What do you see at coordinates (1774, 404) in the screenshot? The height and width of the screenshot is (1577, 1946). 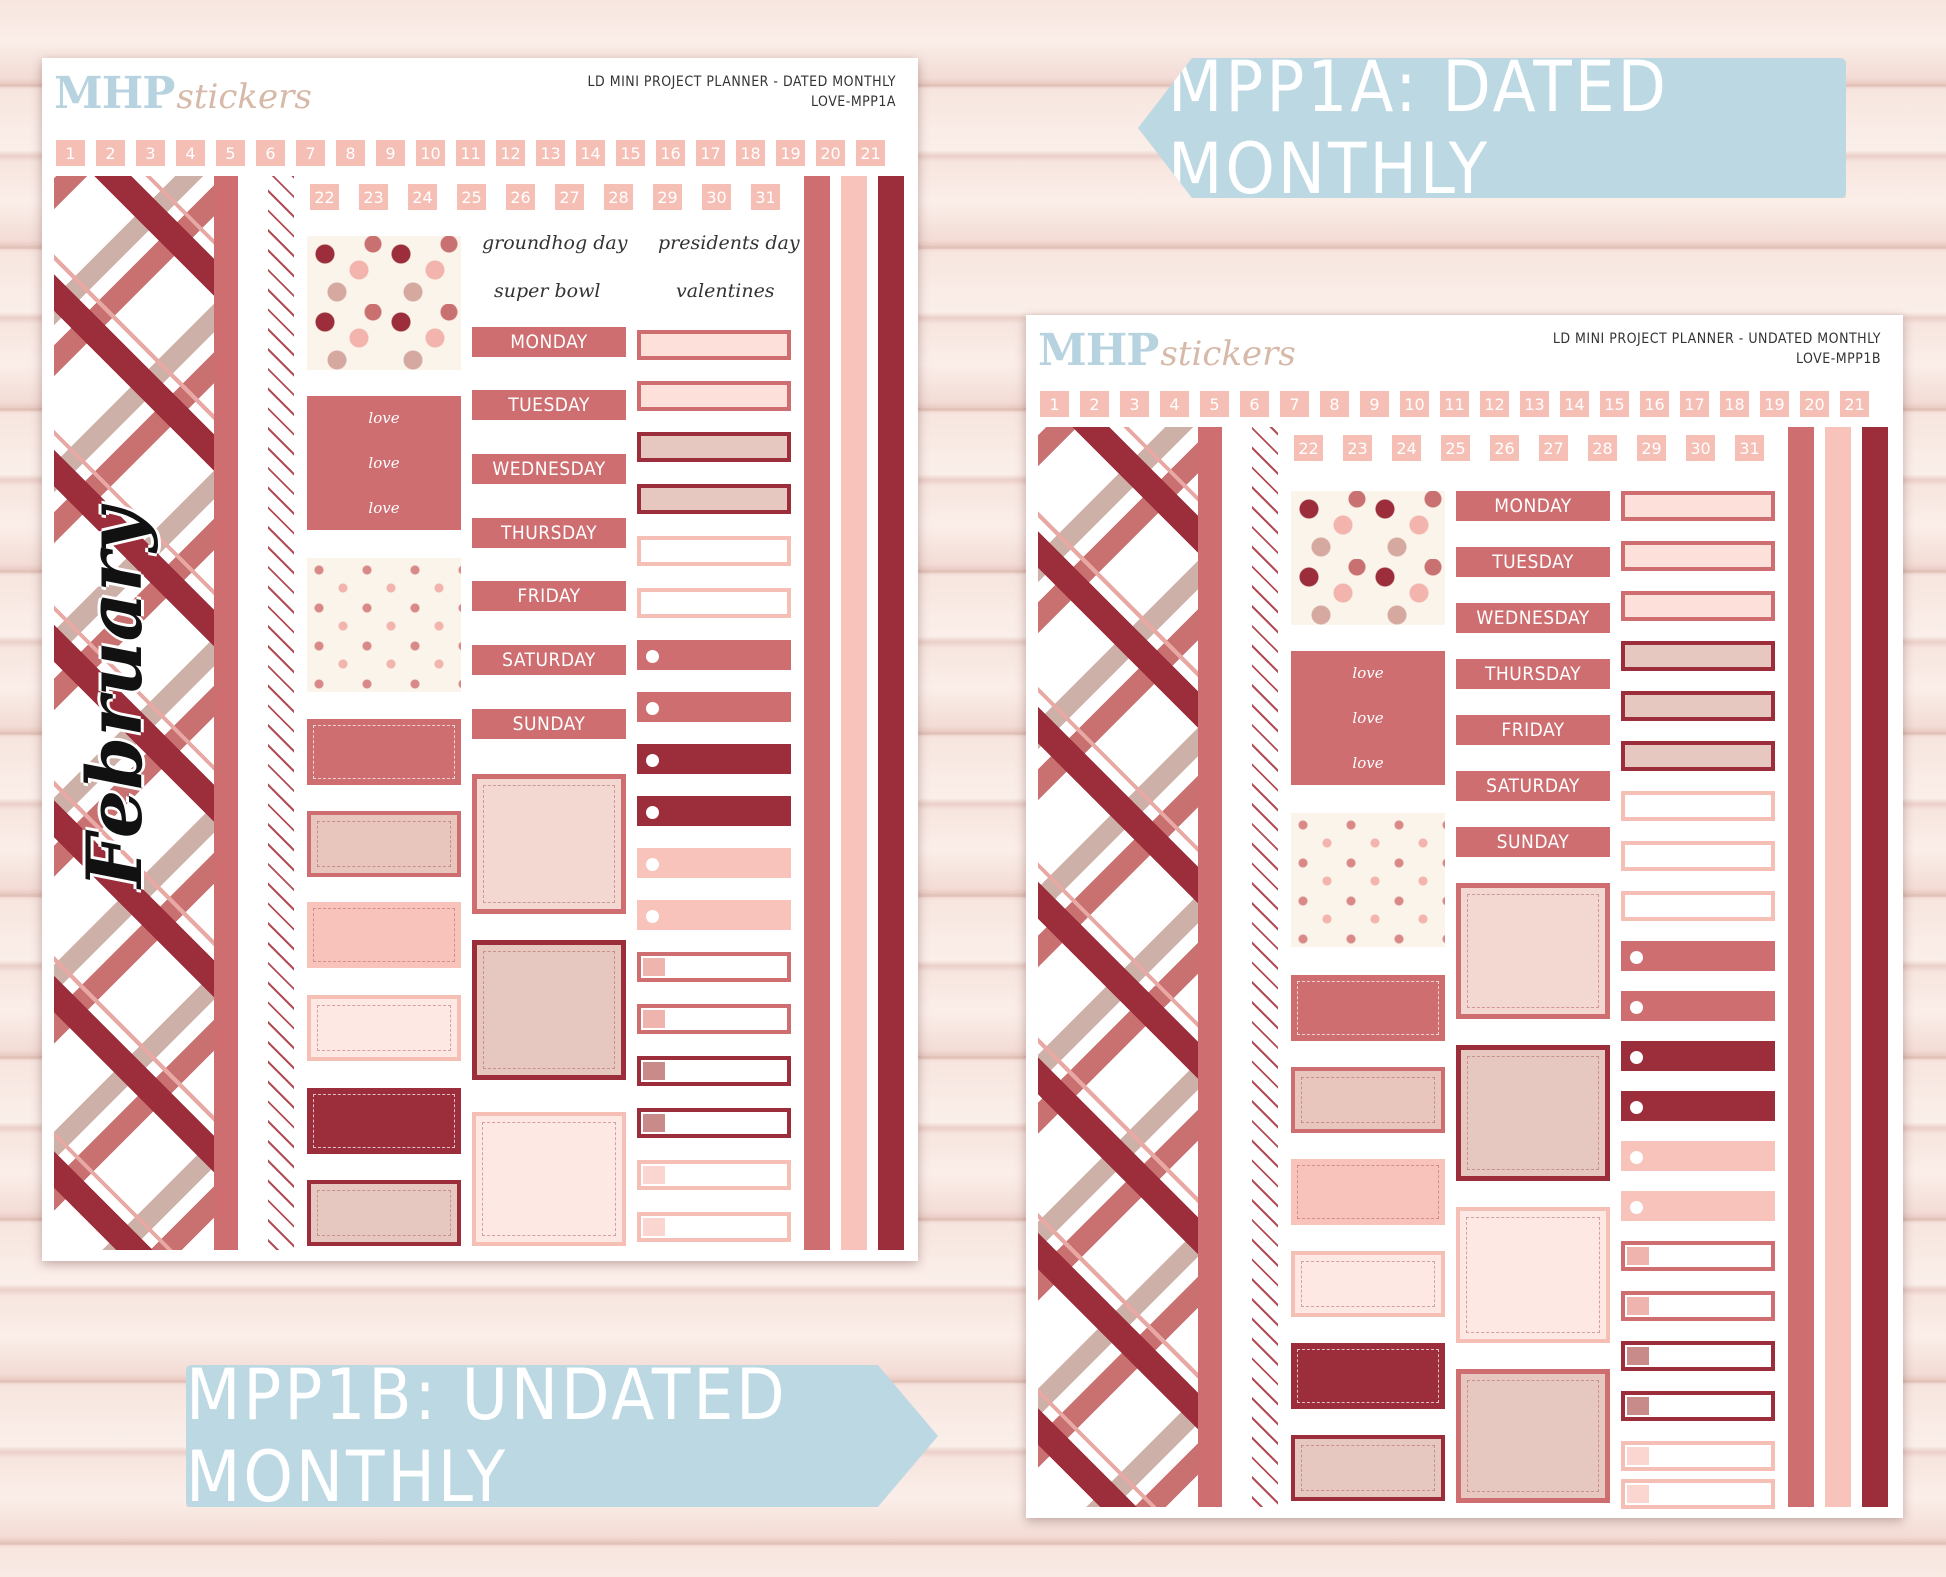 I see `date-number: 19` at bounding box center [1774, 404].